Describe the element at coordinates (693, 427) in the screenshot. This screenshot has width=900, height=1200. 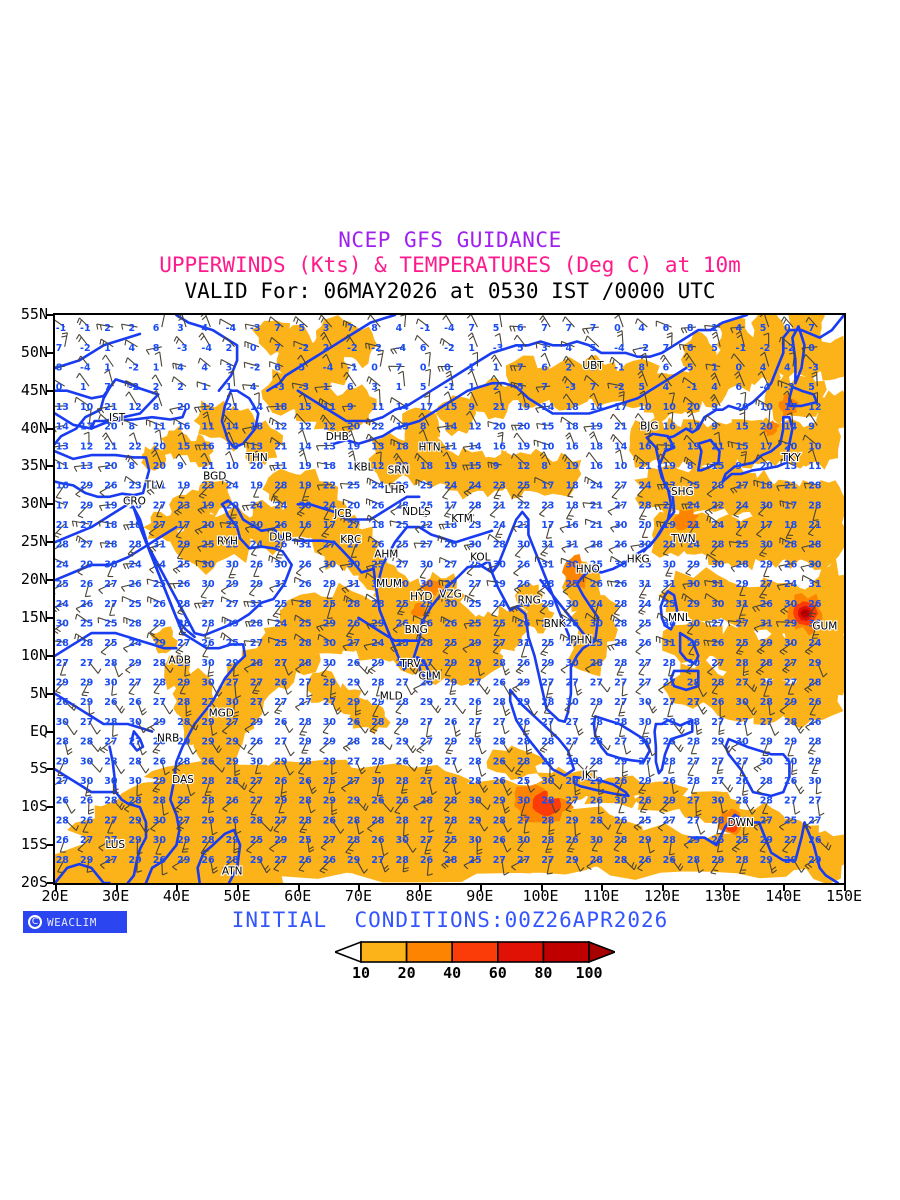
I see `svg-text: 17` at that location.